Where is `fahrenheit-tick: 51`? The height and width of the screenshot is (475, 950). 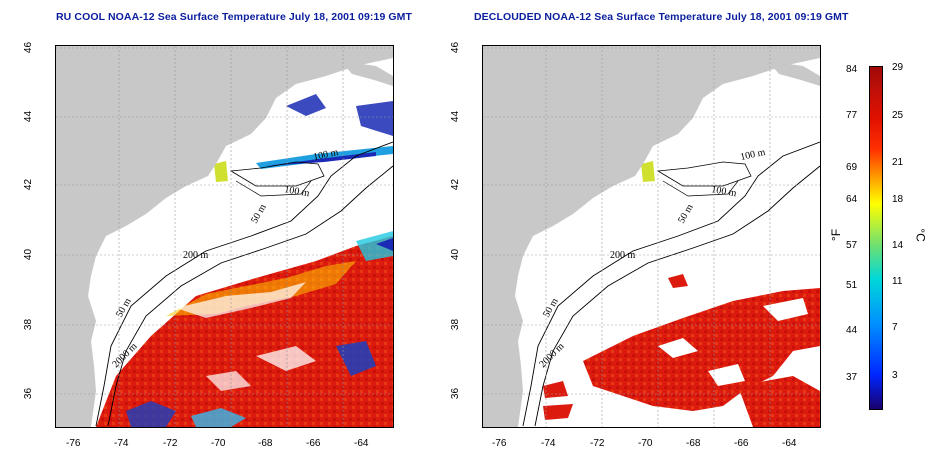 fahrenheit-tick: 51 is located at coordinates (852, 285).